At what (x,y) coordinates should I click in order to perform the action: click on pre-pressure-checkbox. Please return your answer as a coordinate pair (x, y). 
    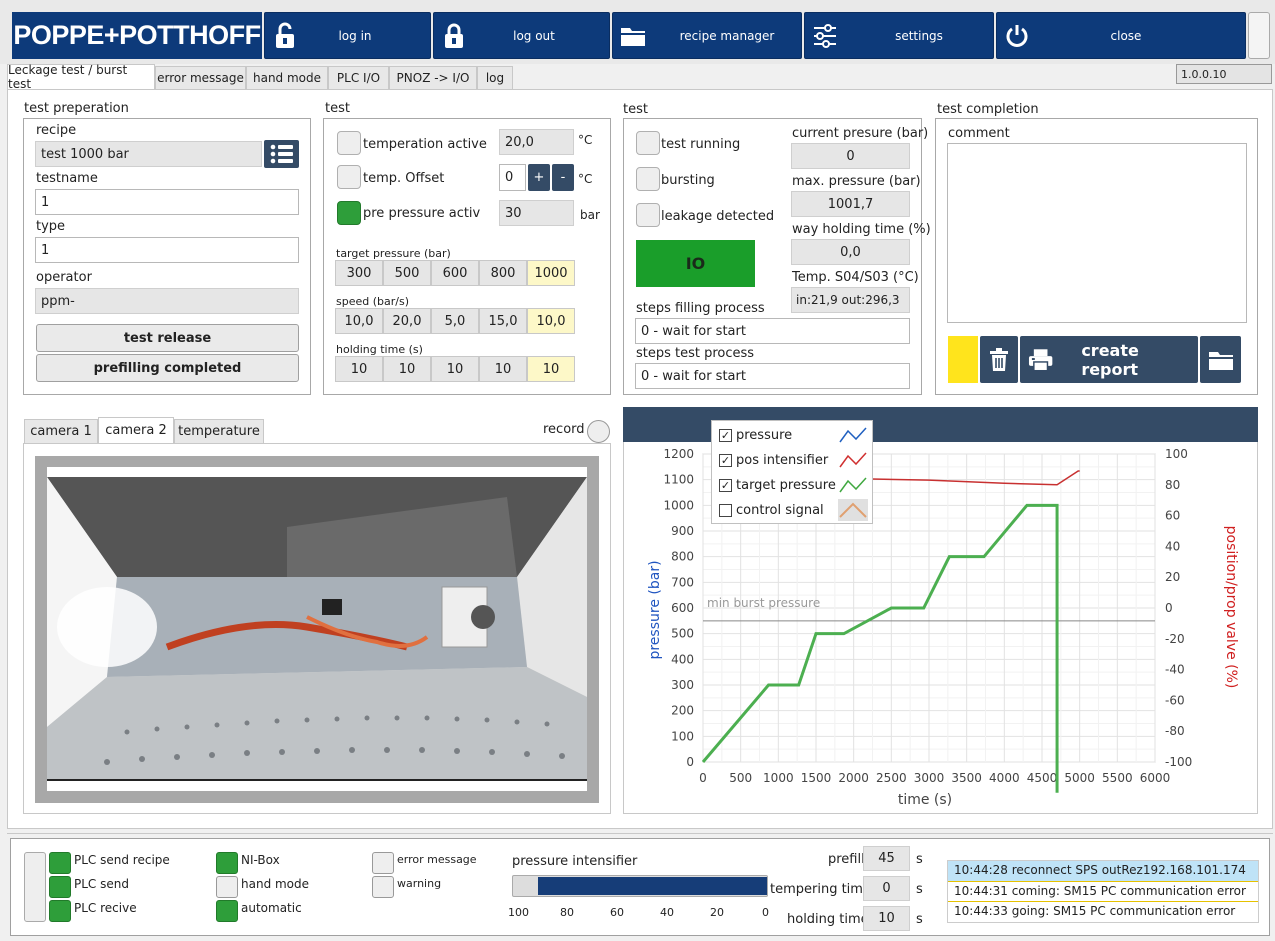
    Looking at the image, I should click on (349, 213).